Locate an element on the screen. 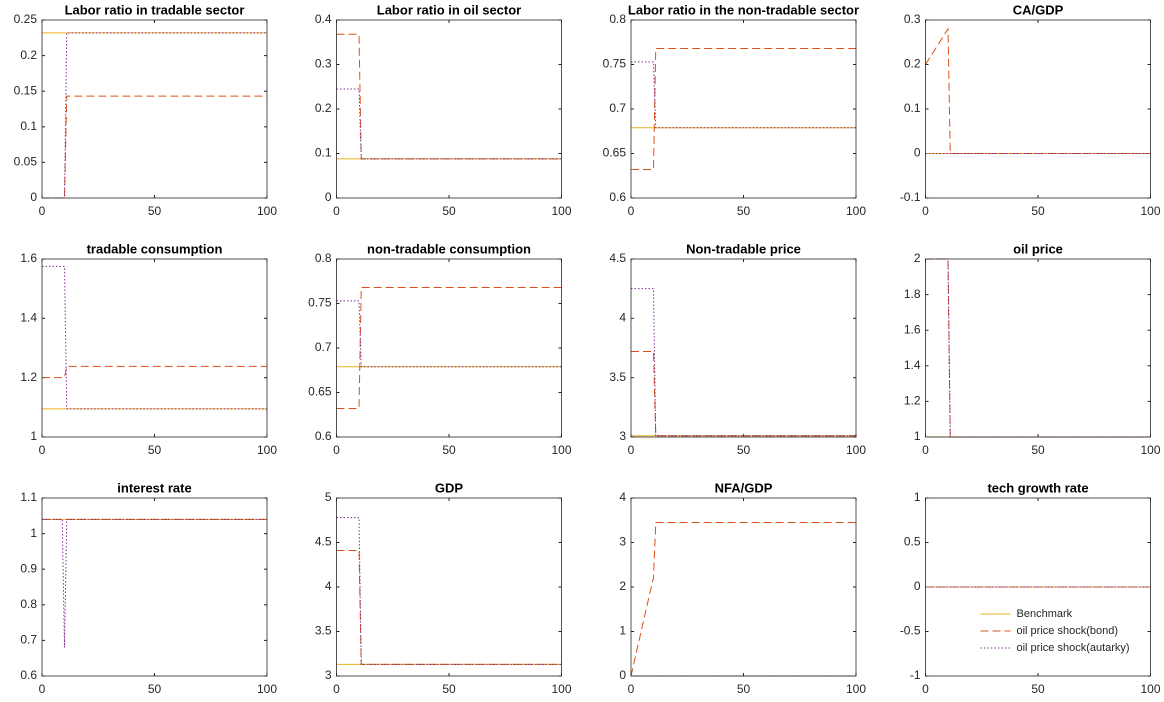 This screenshot has height=702, width=1164. y-tick-label: 3.5 is located at coordinates (617, 377).